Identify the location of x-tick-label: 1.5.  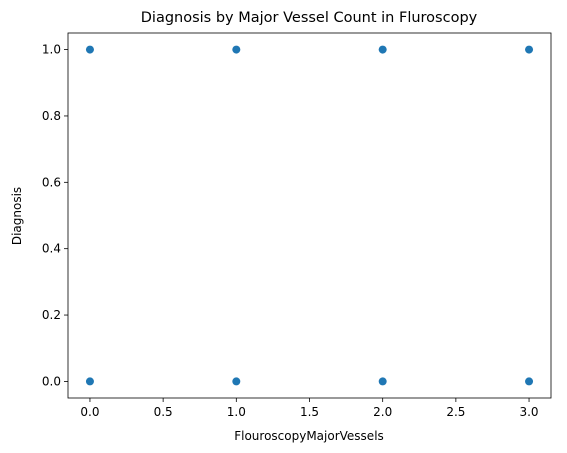
(309, 412).